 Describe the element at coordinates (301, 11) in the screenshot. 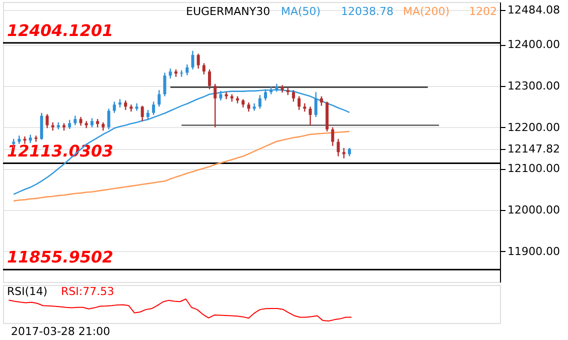

I see `text: MA(50)` at that location.